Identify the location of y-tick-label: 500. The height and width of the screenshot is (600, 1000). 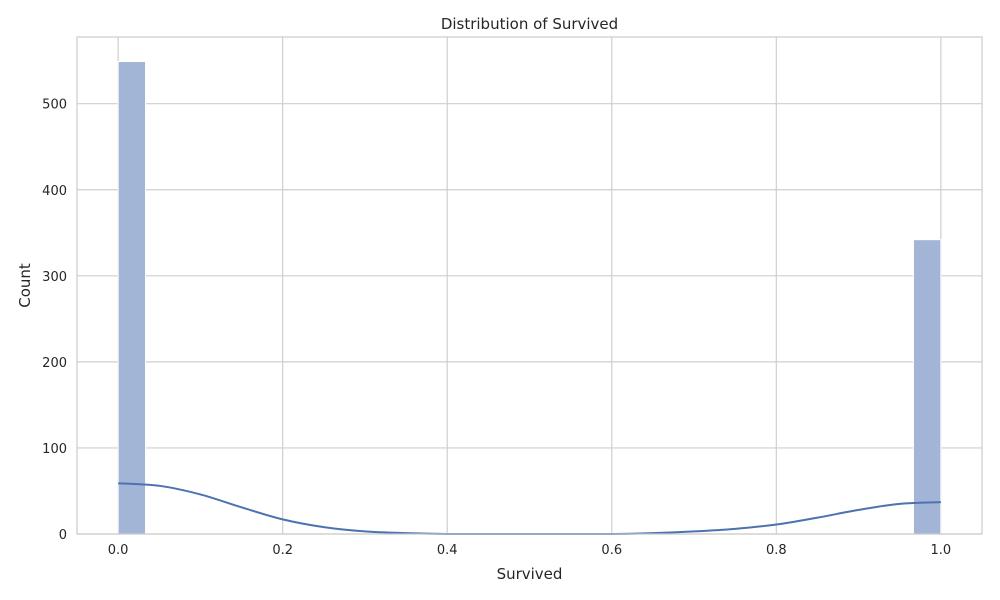
(54, 105).